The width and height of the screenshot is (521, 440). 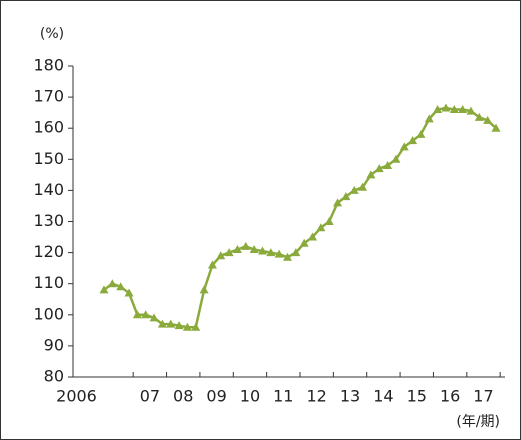 What do you see at coordinates (417, 396) in the screenshot?
I see `x-tick-label: 15` at bounding box center [417, 396].